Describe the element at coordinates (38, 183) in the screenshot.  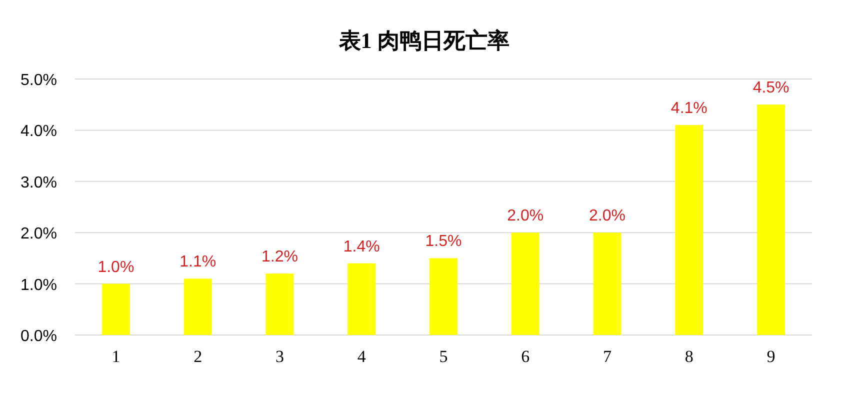
I see `y-tick-label: 3.0%` at that location.